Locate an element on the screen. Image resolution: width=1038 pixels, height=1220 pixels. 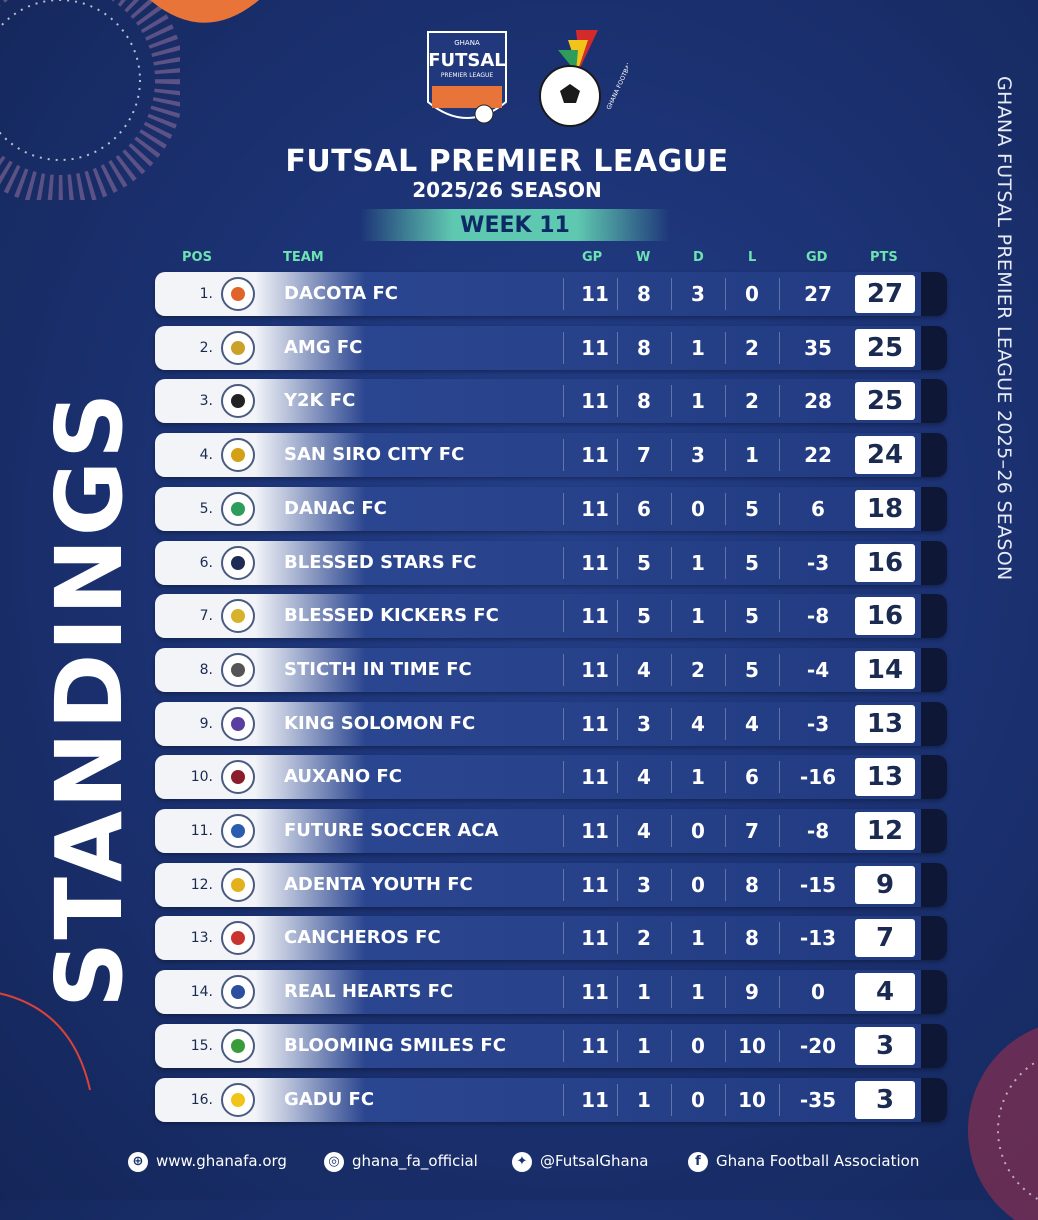
row-gd: -8 is located at coordinates (818, 831).